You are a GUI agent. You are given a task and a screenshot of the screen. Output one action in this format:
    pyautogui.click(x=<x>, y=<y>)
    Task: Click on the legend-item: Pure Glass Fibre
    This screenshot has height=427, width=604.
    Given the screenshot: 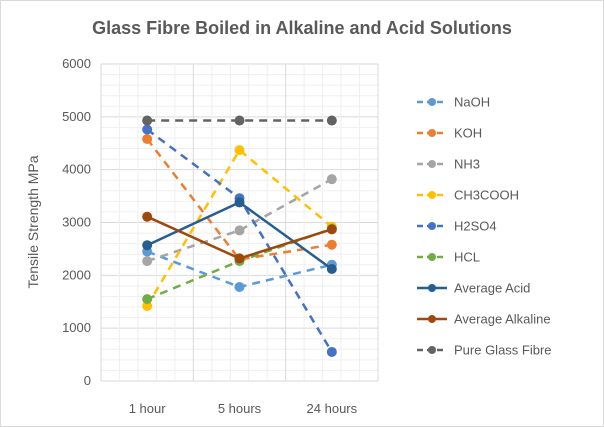 What is the action you would take?
    pyautogui.click(x=484, y=350)
    